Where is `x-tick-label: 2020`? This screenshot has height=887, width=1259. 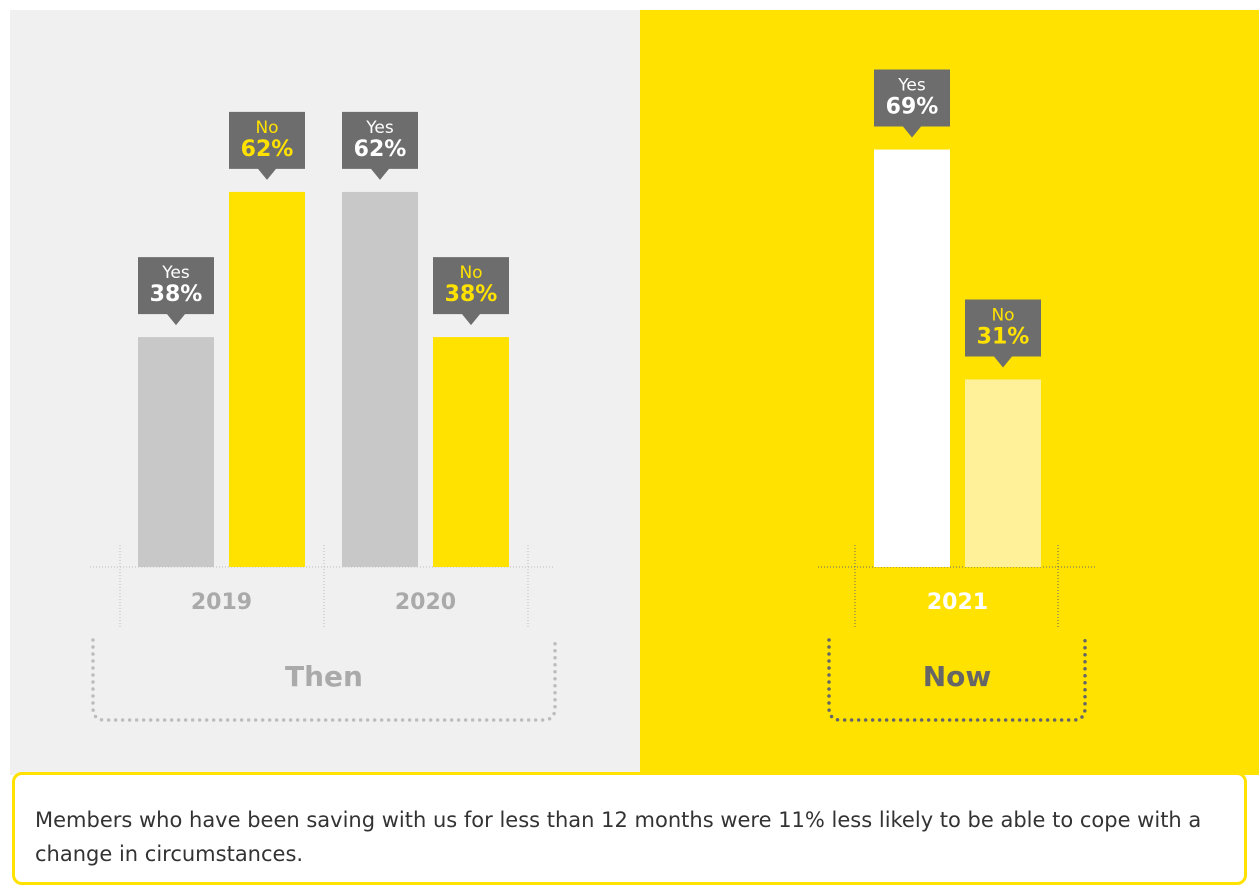
x-tick-label: 2020 is located at coordinates (425, 602).